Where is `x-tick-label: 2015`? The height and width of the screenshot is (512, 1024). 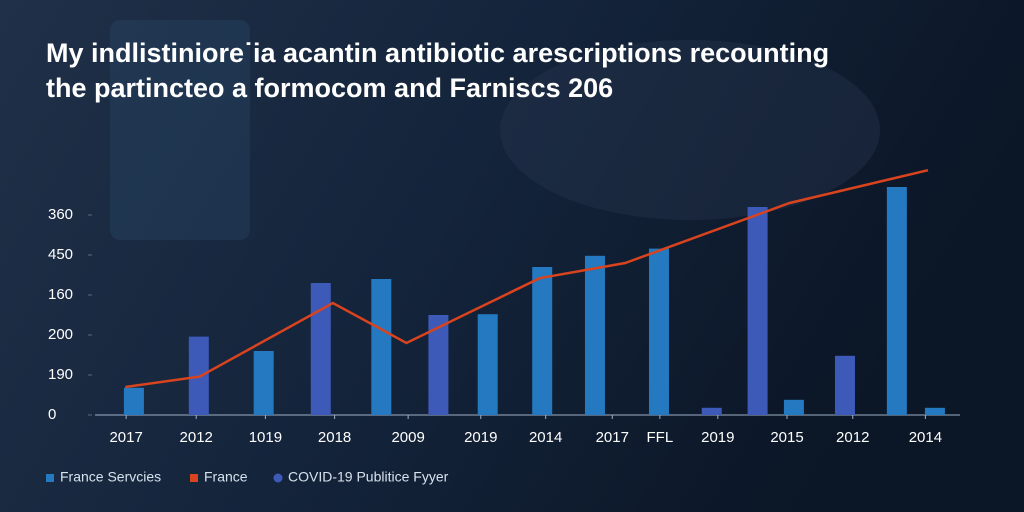
x-tick-label: 2015 is located at coordinates (786, 437).